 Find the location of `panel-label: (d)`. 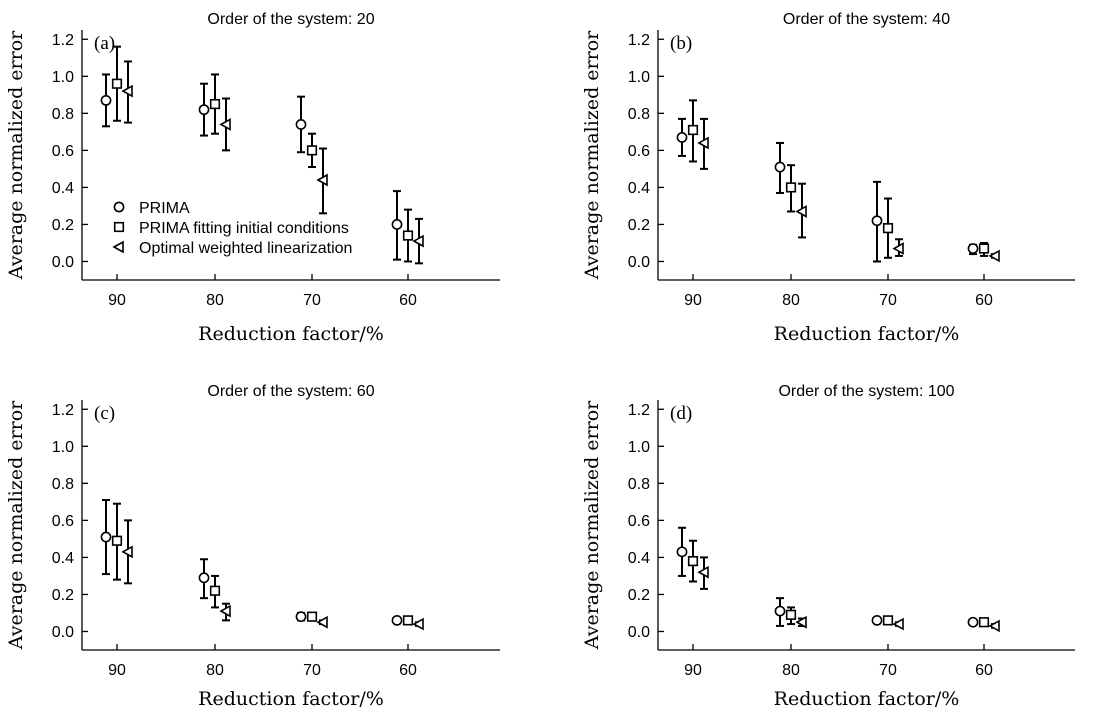

panel-label: (d) is located at coordinates (681, 413).